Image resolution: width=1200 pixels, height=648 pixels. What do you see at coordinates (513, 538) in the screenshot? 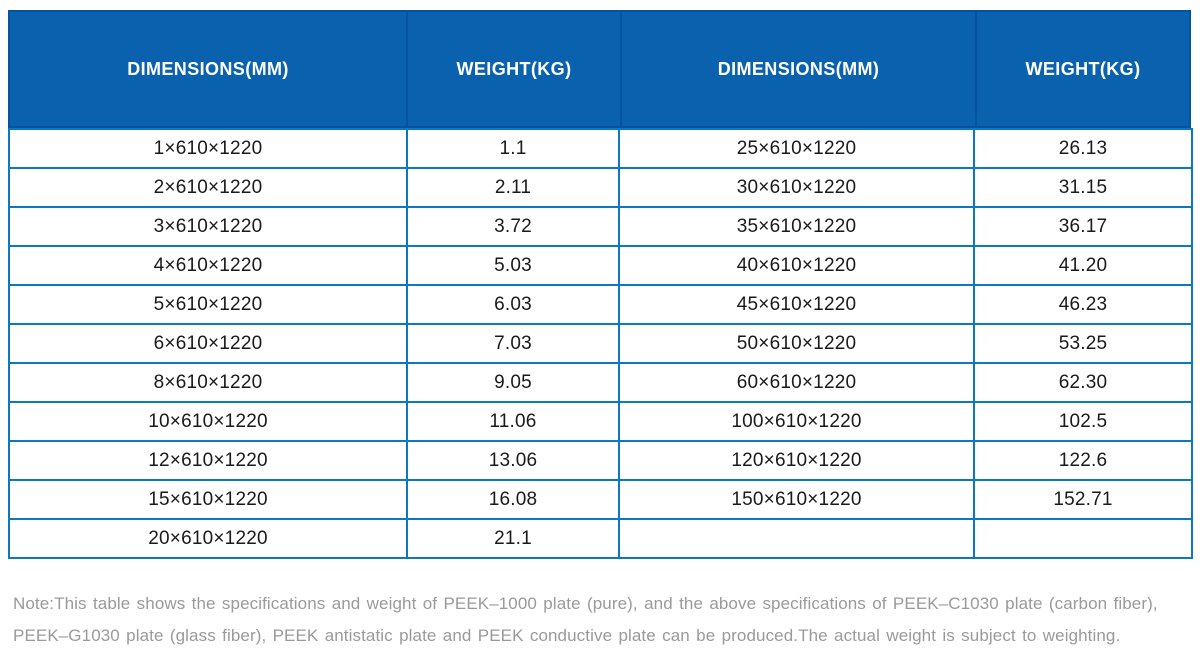
I see `table-cell: 21.1` at bounding box center [513, 538].